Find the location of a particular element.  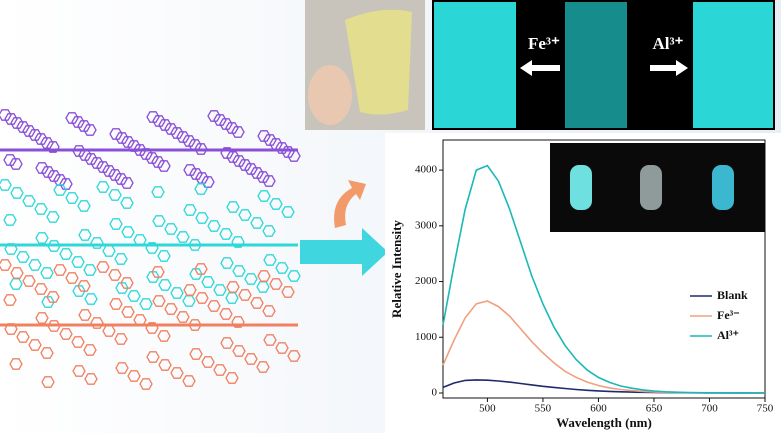

x-tick-label: 700 is located at coordinates (709, 409).